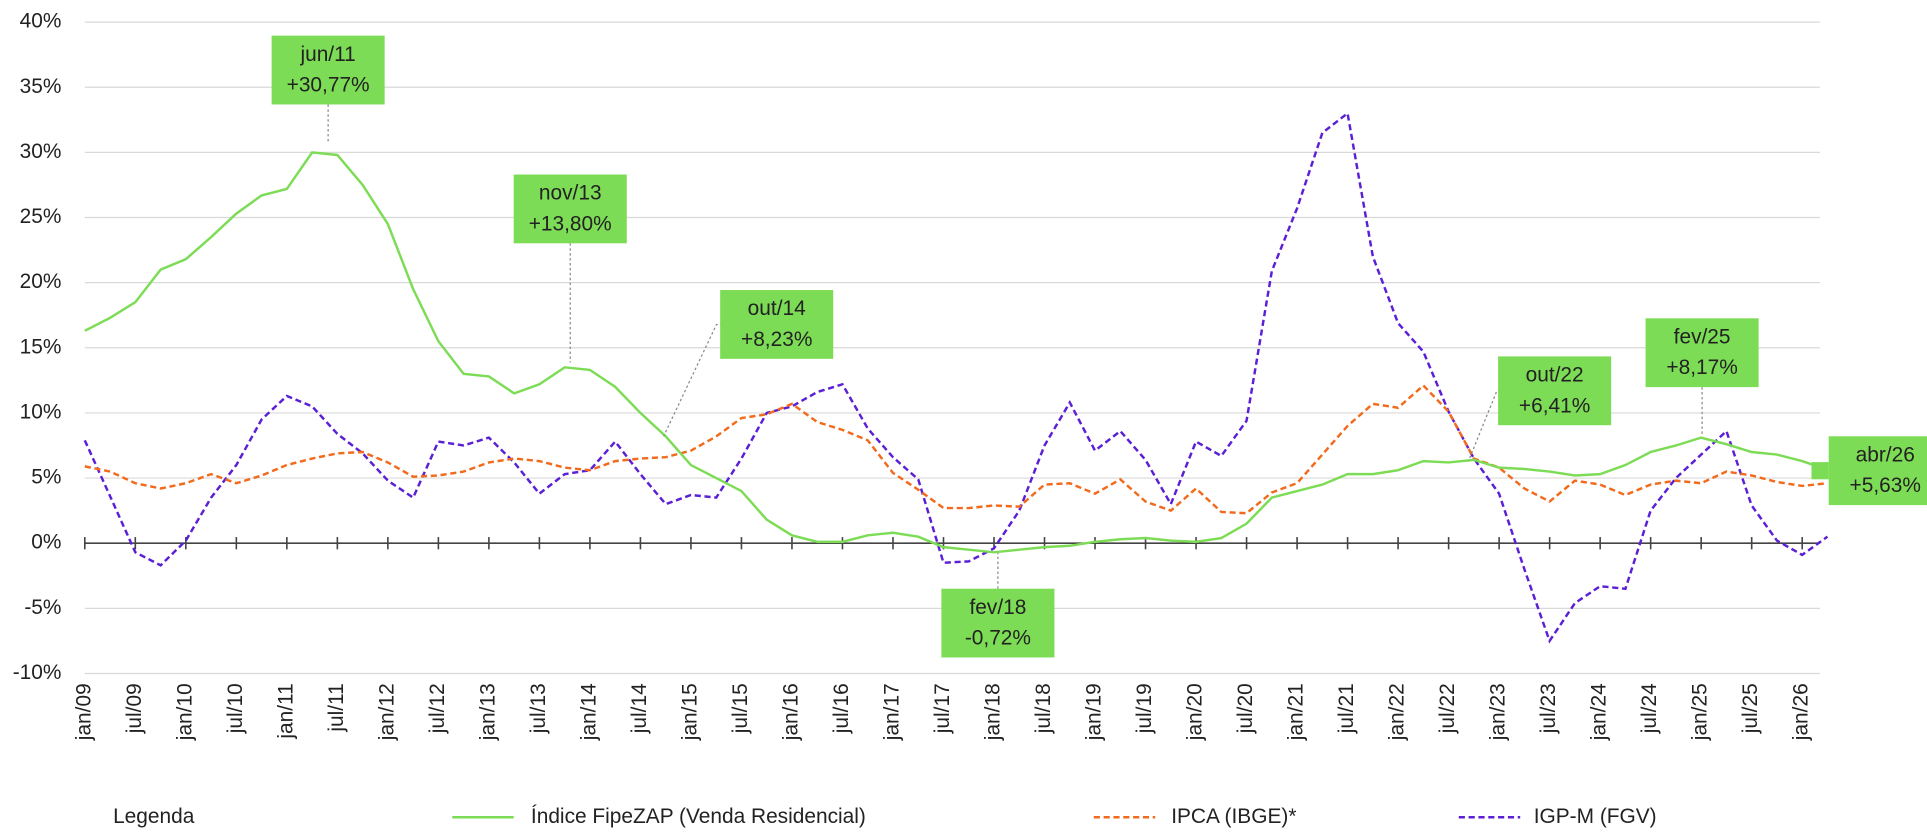 This screenshot has width=1927, height=832. What do you see at coordinates (956, 449) in the screenshot?
I see `series-line` at bounding box center [956, 449].